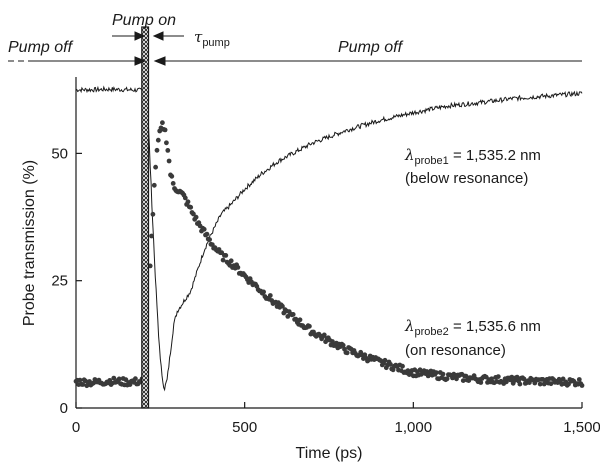 The width and height of the screenshot is (600, 470). Describe the element at coordinates (295, 48) in the screenshot. I see `pump-arrows` at that location.